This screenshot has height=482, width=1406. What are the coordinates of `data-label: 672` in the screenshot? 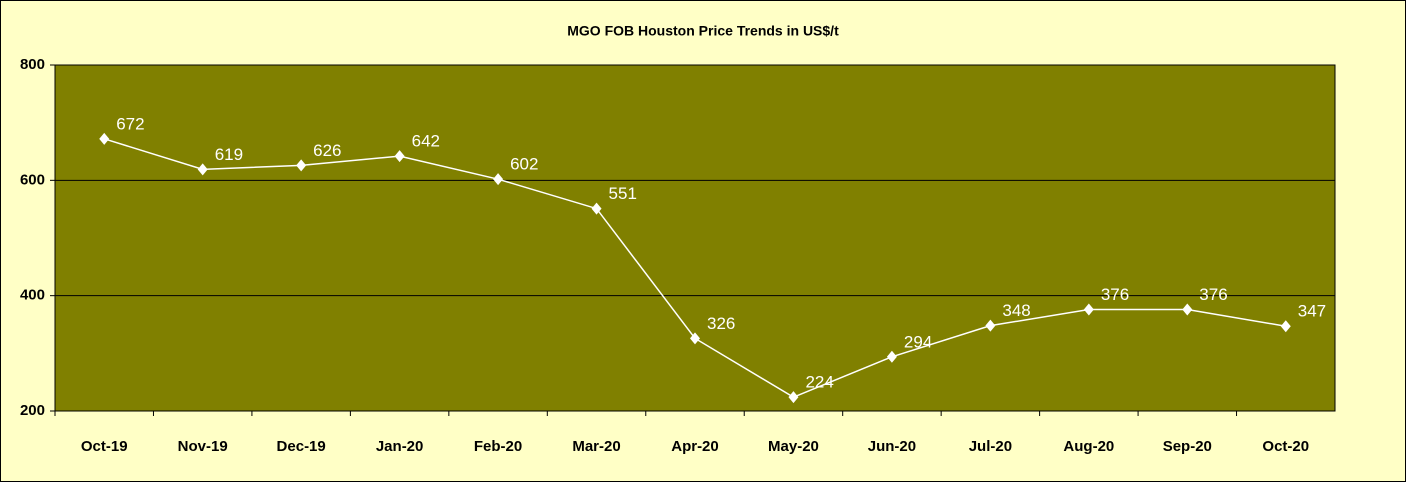 It's located at (130, 123).